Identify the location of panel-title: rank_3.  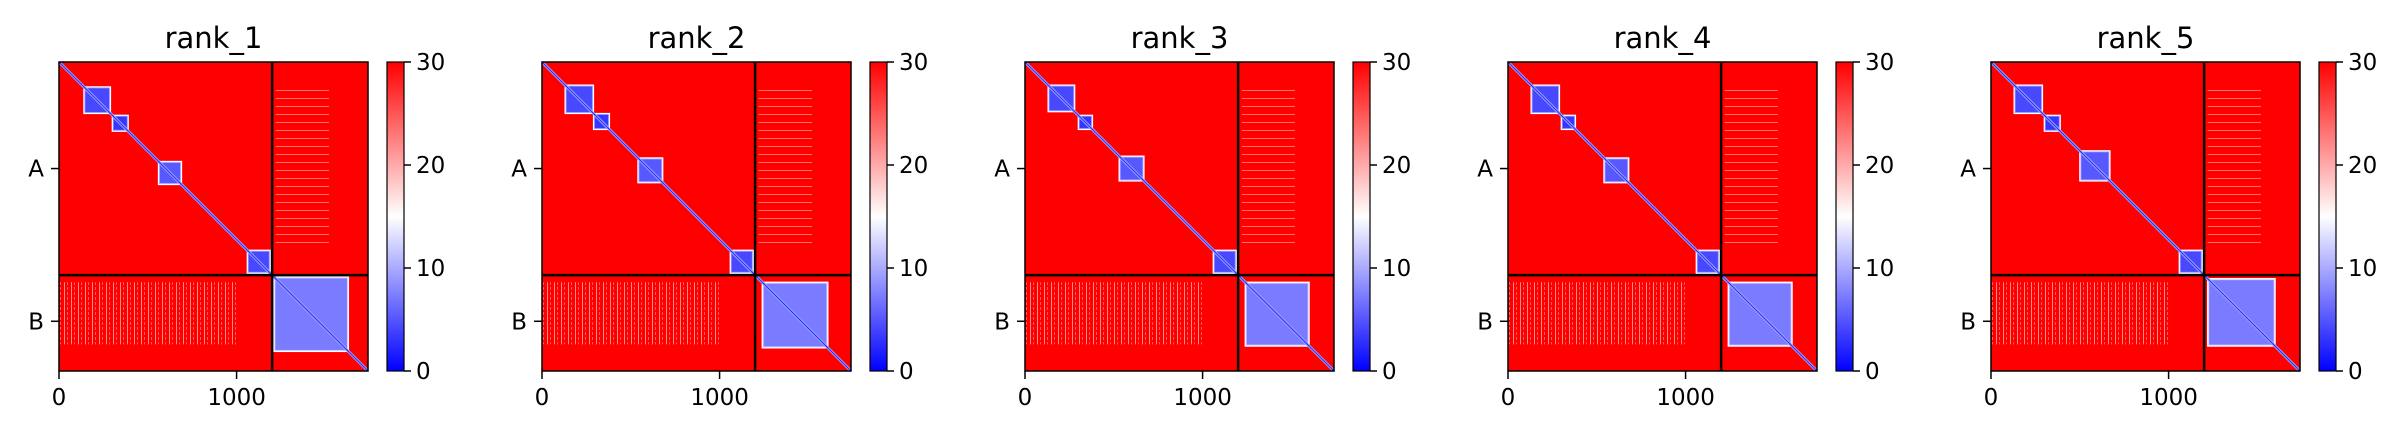
(1180, 38).